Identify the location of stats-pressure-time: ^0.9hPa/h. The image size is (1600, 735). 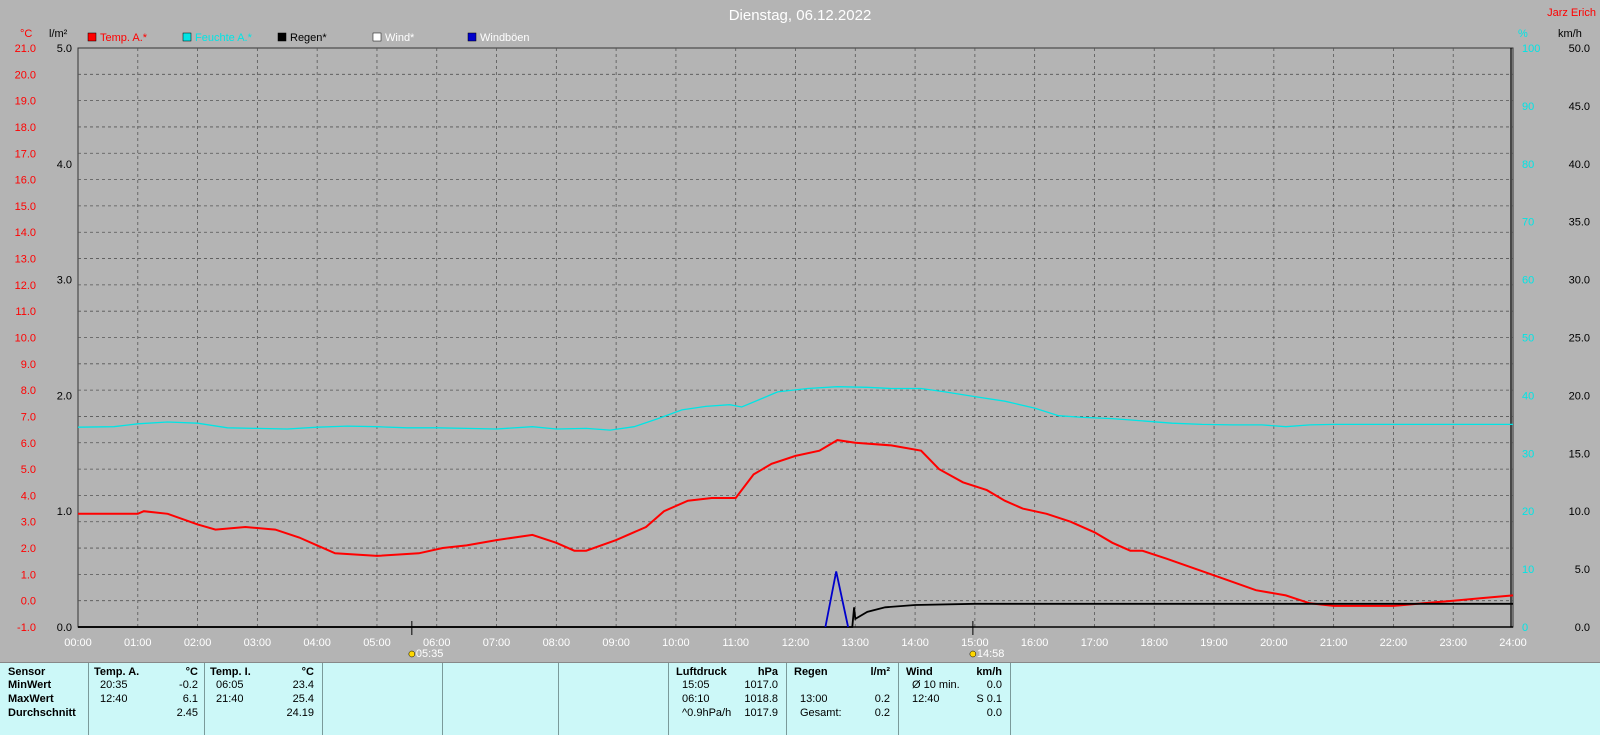
(707, 713).